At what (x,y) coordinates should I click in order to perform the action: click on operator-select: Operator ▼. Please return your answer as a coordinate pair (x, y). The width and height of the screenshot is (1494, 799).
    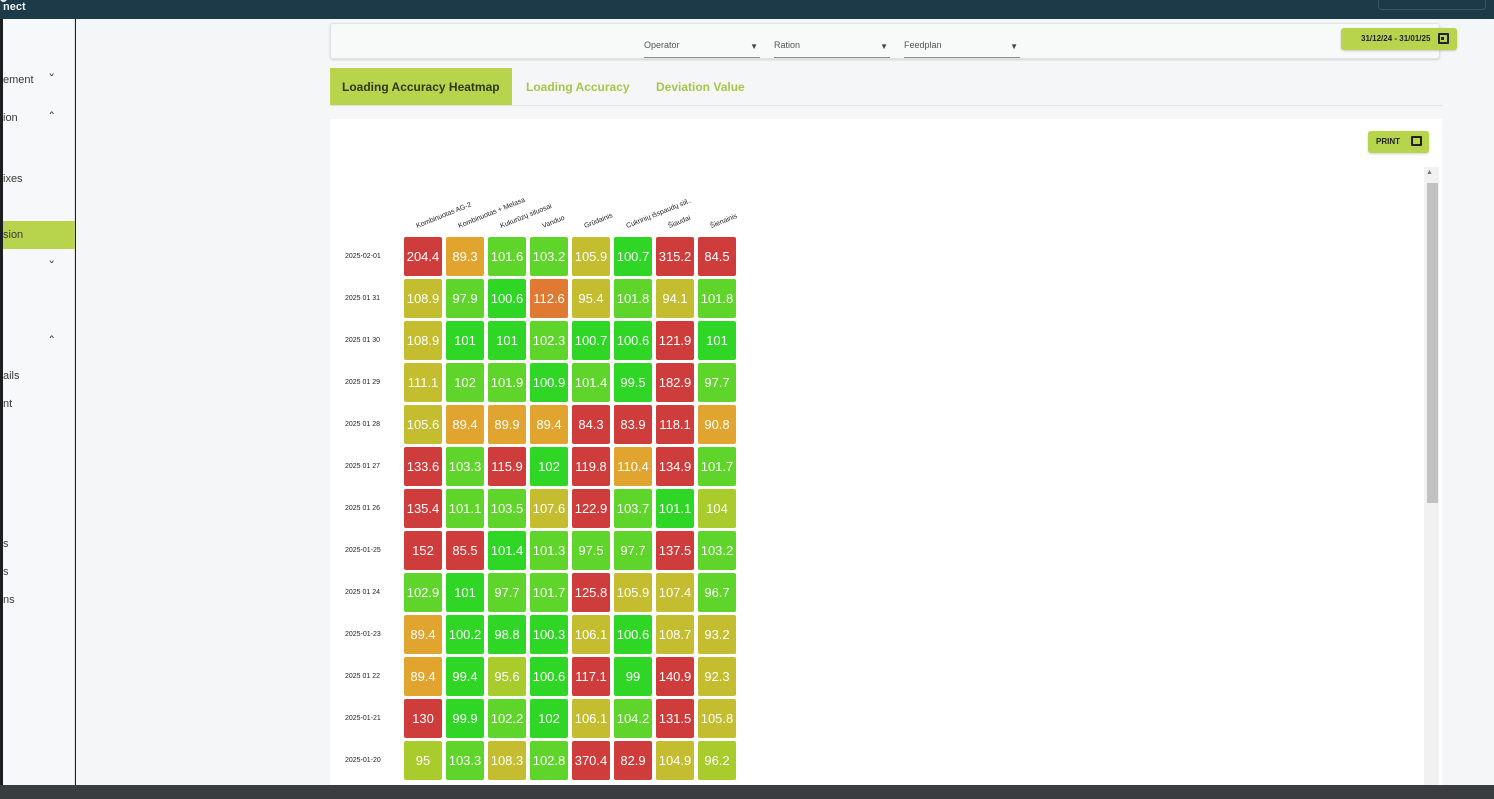
    Looking at the image, I should click on (702, 49).